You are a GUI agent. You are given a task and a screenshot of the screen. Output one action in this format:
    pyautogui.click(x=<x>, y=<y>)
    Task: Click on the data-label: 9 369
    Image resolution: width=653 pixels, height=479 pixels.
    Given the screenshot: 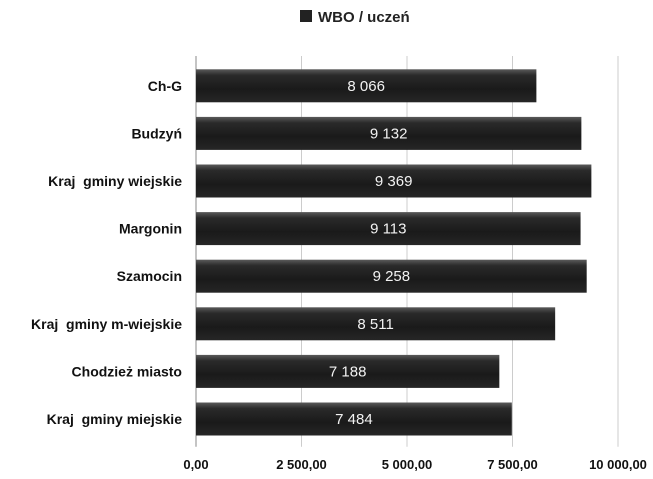 What is the action you would take?
    pyautogui.click(x=394, y=181)
    